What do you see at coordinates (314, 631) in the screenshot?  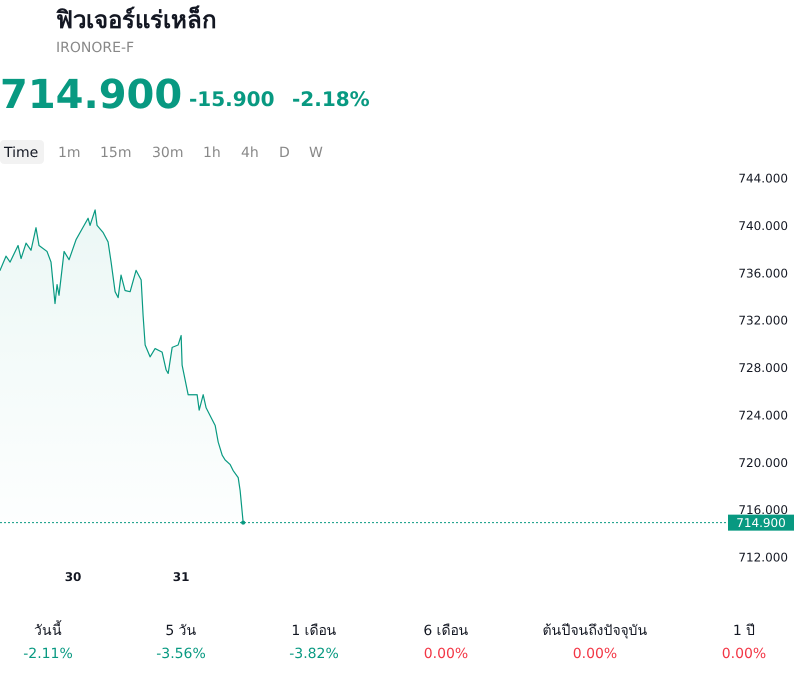 I see `text: 1 เดือน` at bounding box center [314, 631].